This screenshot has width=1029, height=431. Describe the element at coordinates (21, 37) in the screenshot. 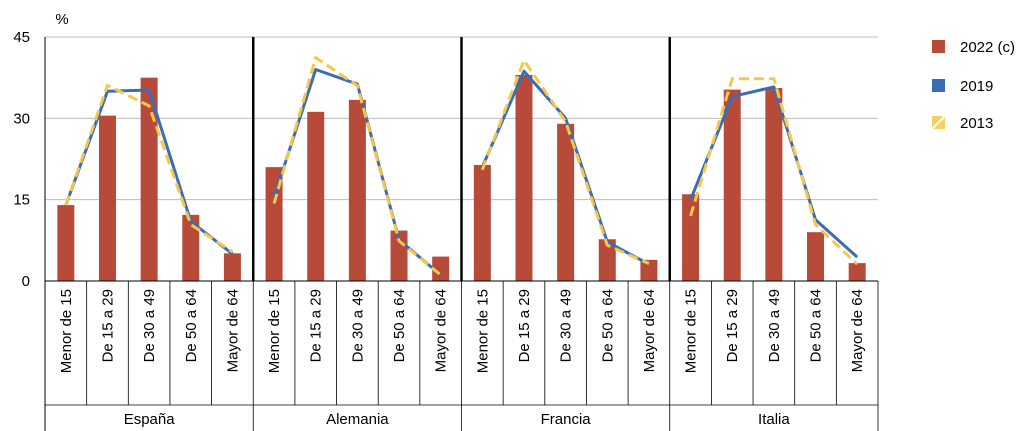

I see `y-tick-label: 45` at that location.